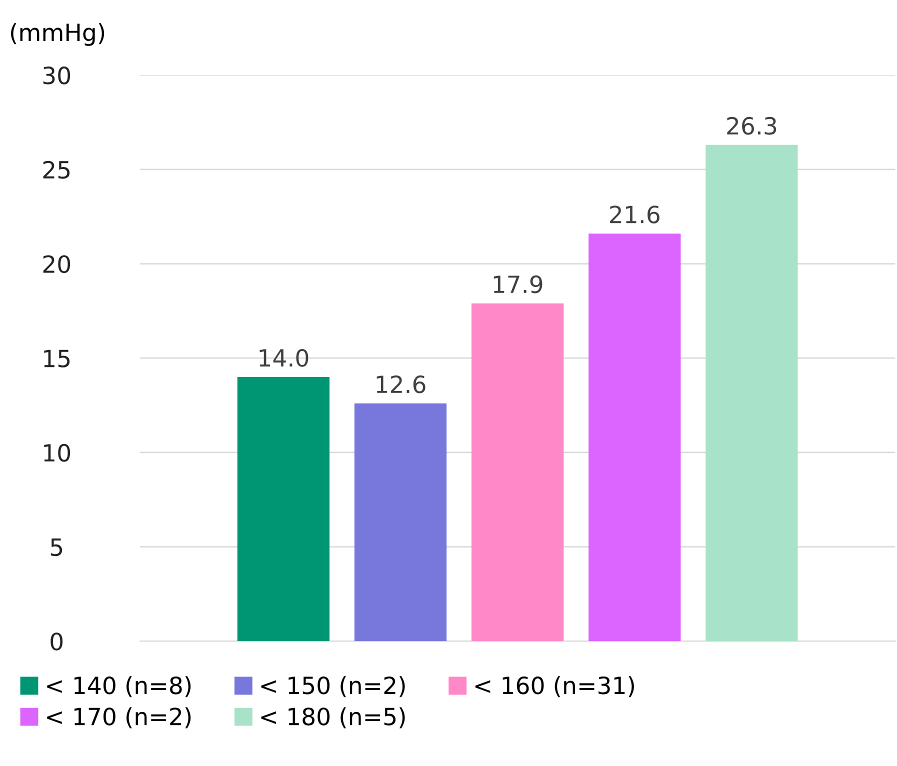  What do you see at coordinates (56, 547) in the screenshot?
I see `y-tick-label: 5` at bounding box center [56, 547].